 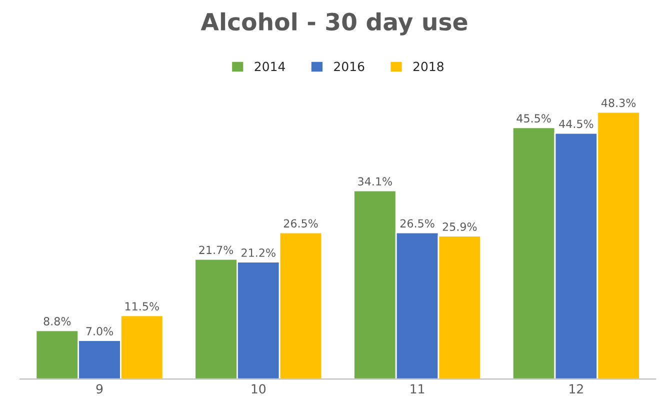 What do you see at coordinates (57, 321) in the screenshot?
I see `data-label: 8.8%` at bounding box center [57, 321].